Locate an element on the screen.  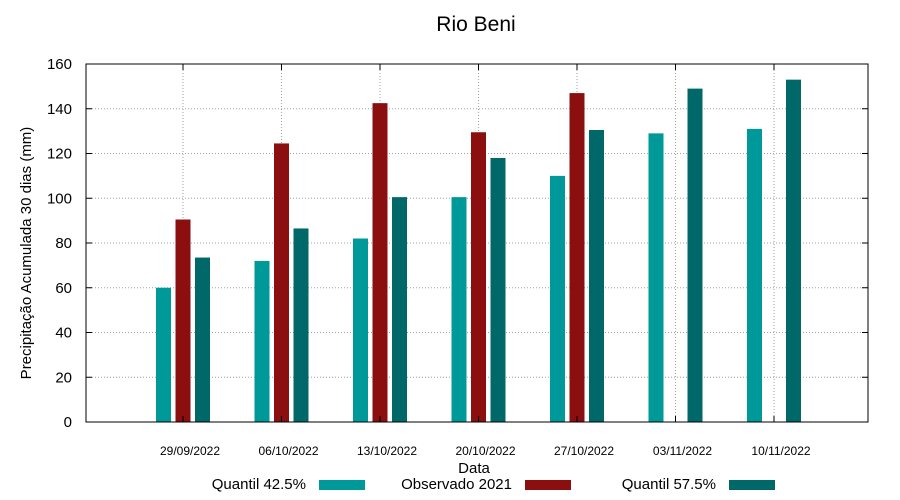
chart-title: Rio Beni is located at coordinates (475, 24).